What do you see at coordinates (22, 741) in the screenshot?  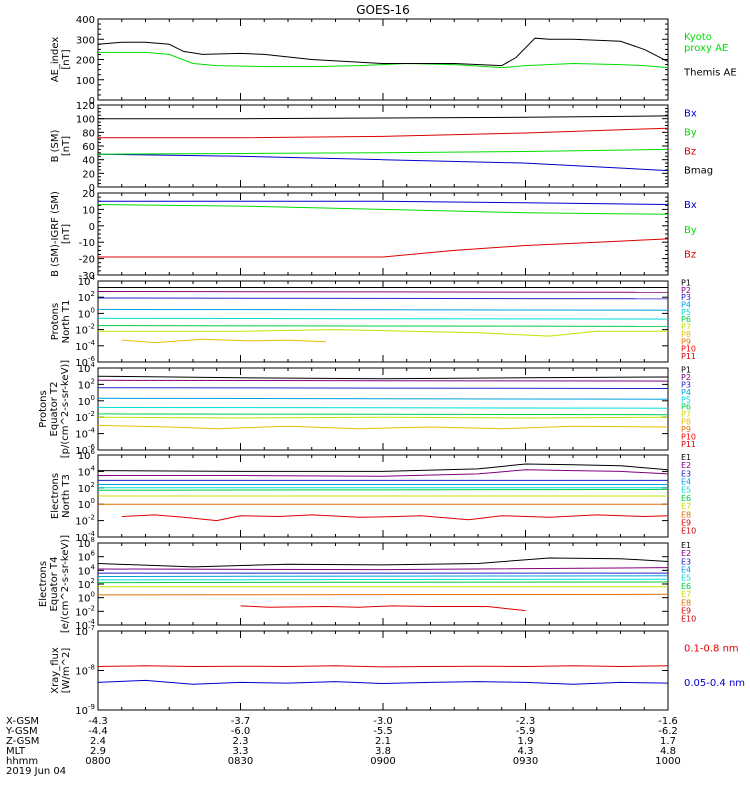 I see `x-axis-row-label: Z-GSM` at bounding box center [22, 741].